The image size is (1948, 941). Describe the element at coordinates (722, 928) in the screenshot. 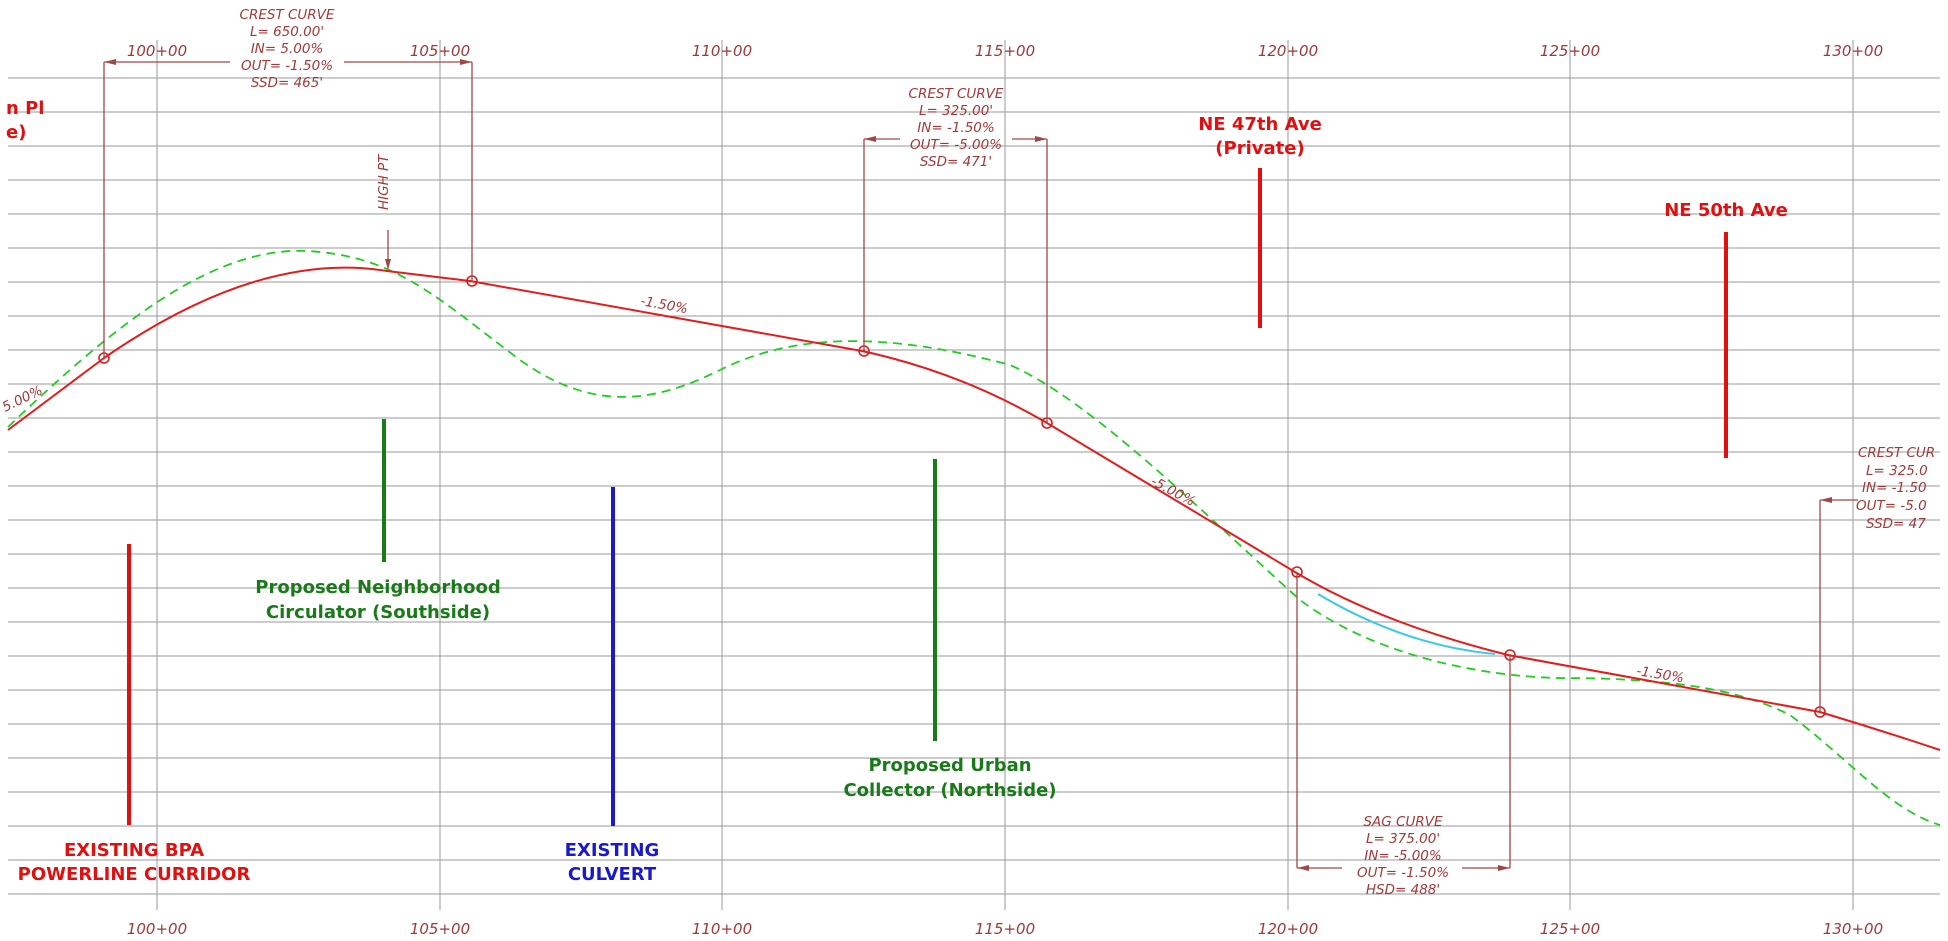

I see `station-label-bottom: 110+00` at that location.